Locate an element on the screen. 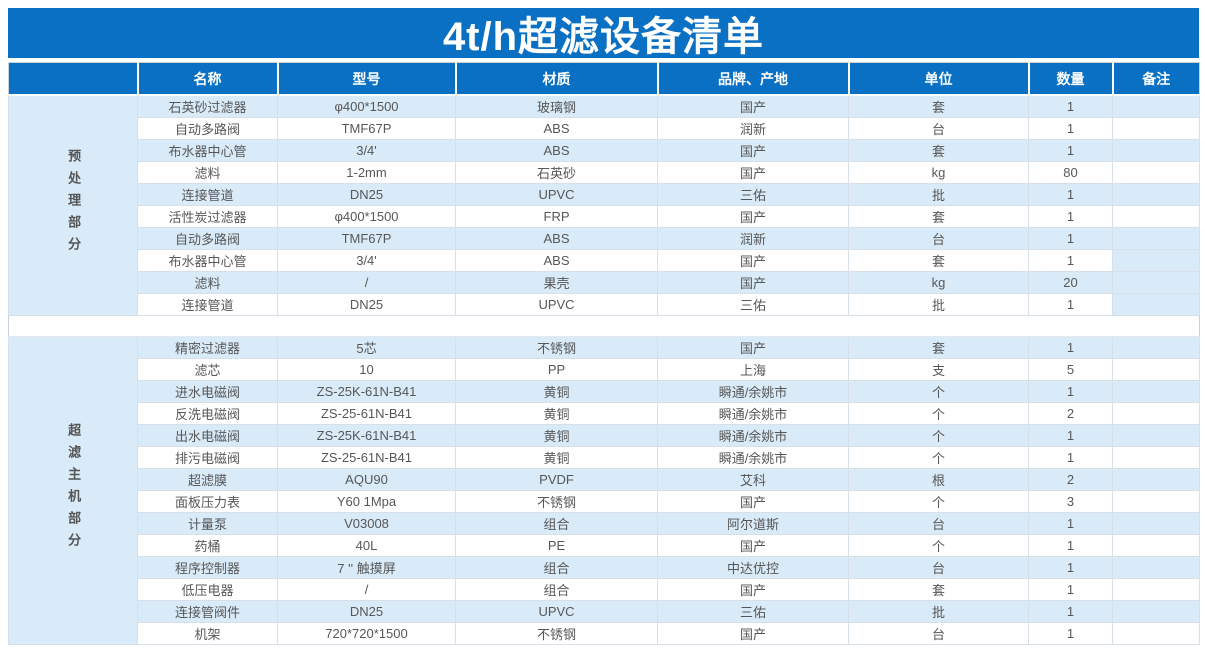 This screenshot has height=653, width=1205. table-row: 滤芯 10 PP 上海支 5 is located at coordinates (604, 369).